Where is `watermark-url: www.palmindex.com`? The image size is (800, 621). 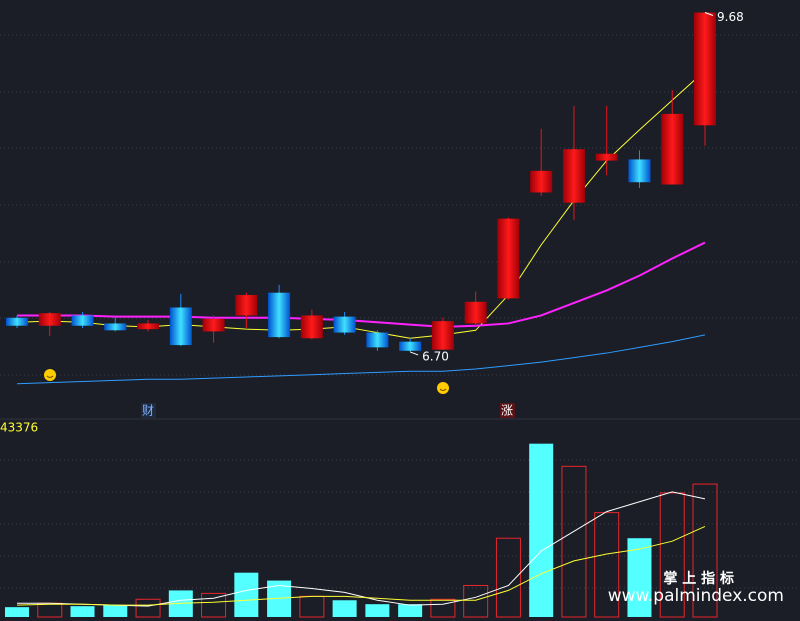 watermark-url: www.palmindex.com is located at coordinates (696, 596).